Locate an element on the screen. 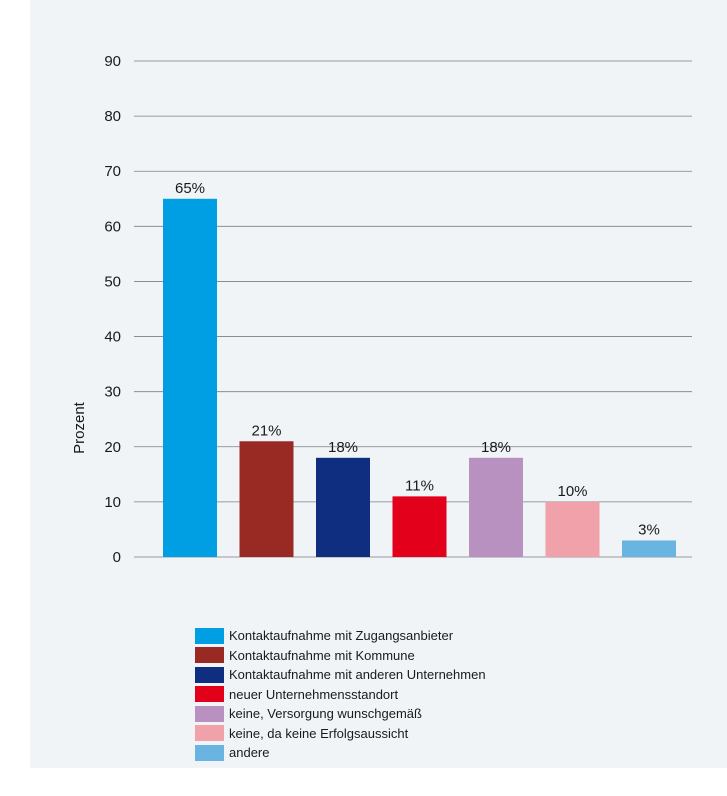  legend-item: Kontaktaufnahme mit Zugangsanbieter is located at coordinates (340, 636).